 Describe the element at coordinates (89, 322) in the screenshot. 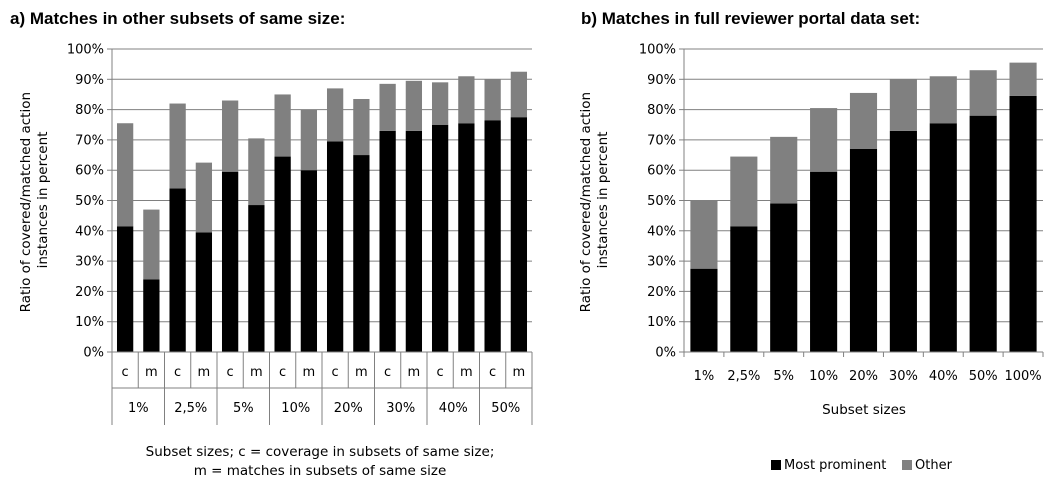

I see `chart-a-y-tick-label: 10%` at that location.